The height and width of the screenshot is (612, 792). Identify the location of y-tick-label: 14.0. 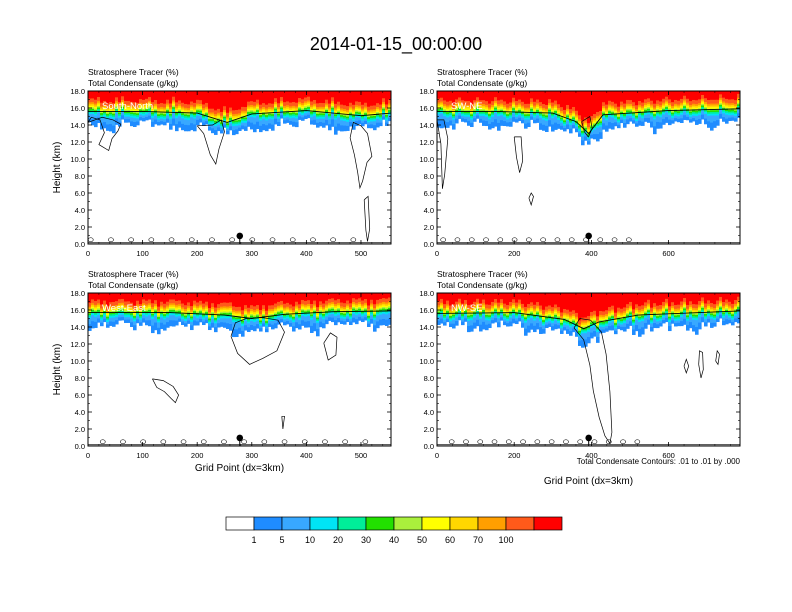
(77, 327).